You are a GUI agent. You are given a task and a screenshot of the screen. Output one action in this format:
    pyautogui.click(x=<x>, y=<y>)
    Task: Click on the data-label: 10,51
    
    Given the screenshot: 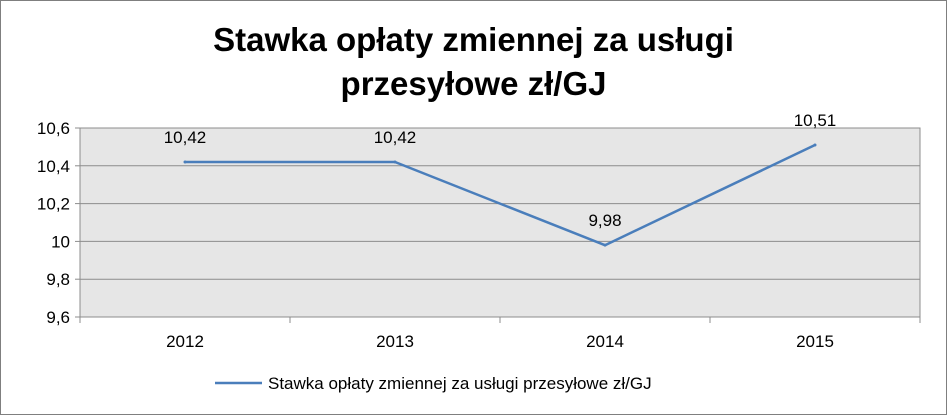 What is the action you would take?
    pyautogui.click(x=815, y=120)
    